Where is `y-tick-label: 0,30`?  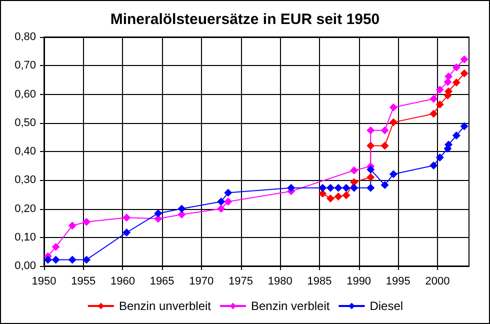 y-tick-label: 0,30 is located at coordinates (25, 180).